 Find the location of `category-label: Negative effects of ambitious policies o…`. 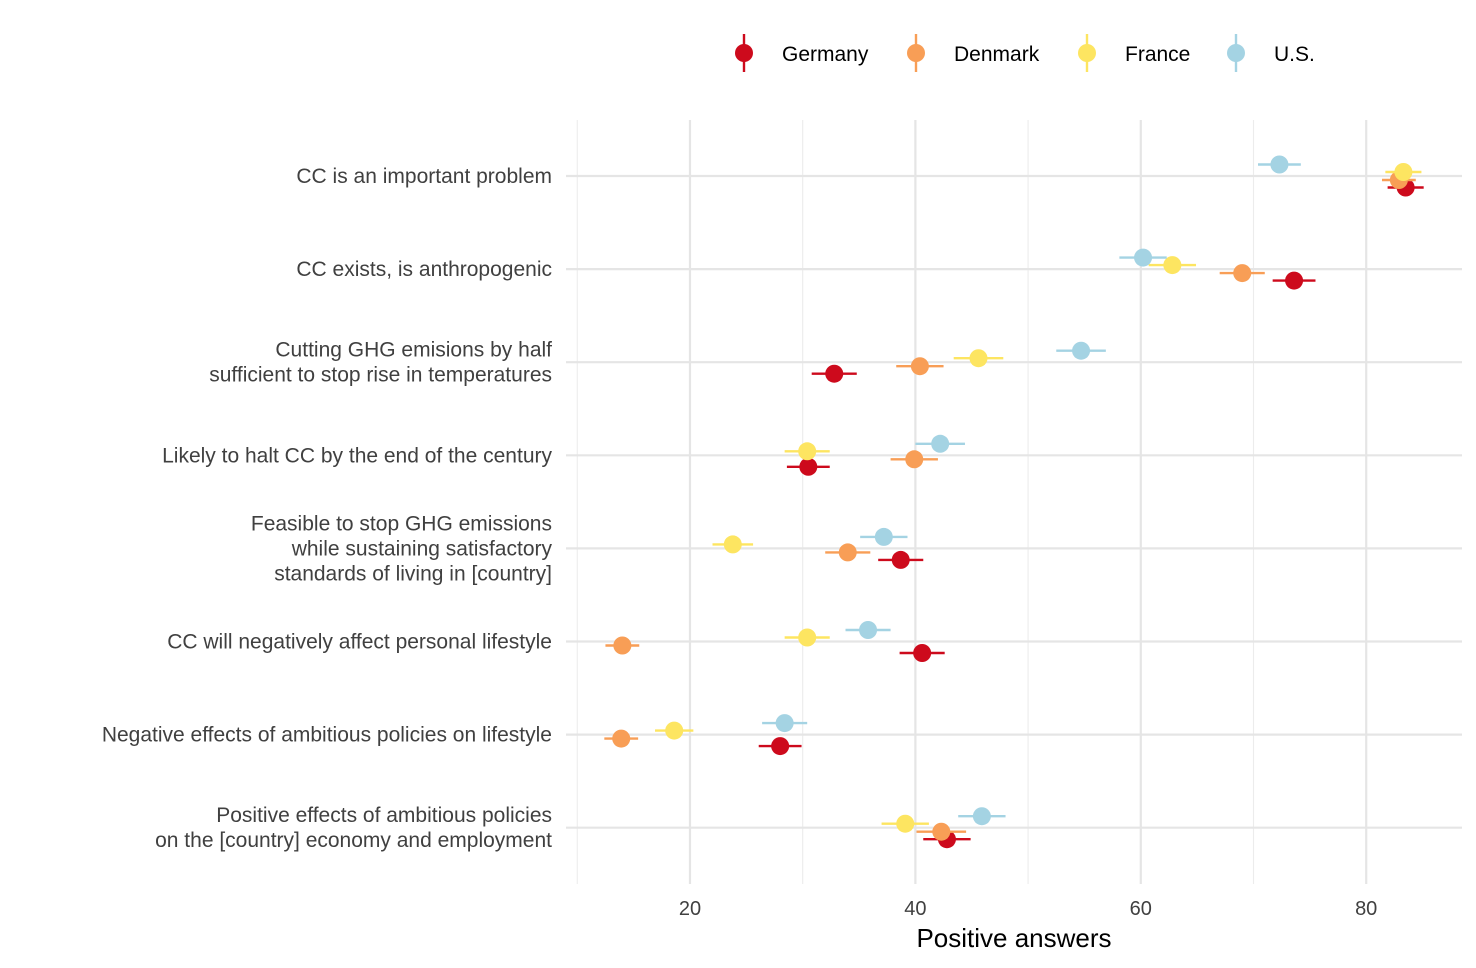

category-label: Negative effects of ambitious policies o… is located at coordinates (327, 735).